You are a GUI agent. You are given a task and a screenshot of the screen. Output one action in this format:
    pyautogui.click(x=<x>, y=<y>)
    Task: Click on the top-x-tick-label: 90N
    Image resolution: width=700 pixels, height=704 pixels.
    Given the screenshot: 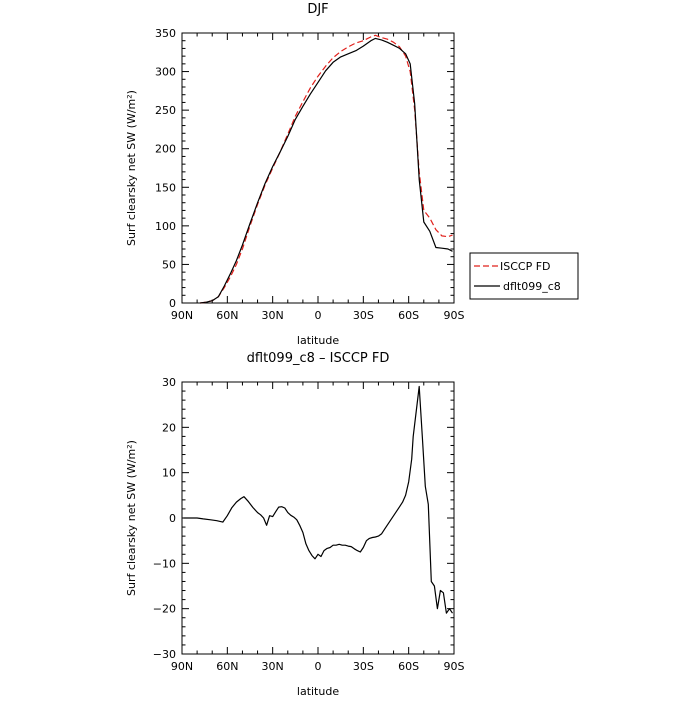 What is the action you would take?
    pyautogui.click(x=182, y=315)
    